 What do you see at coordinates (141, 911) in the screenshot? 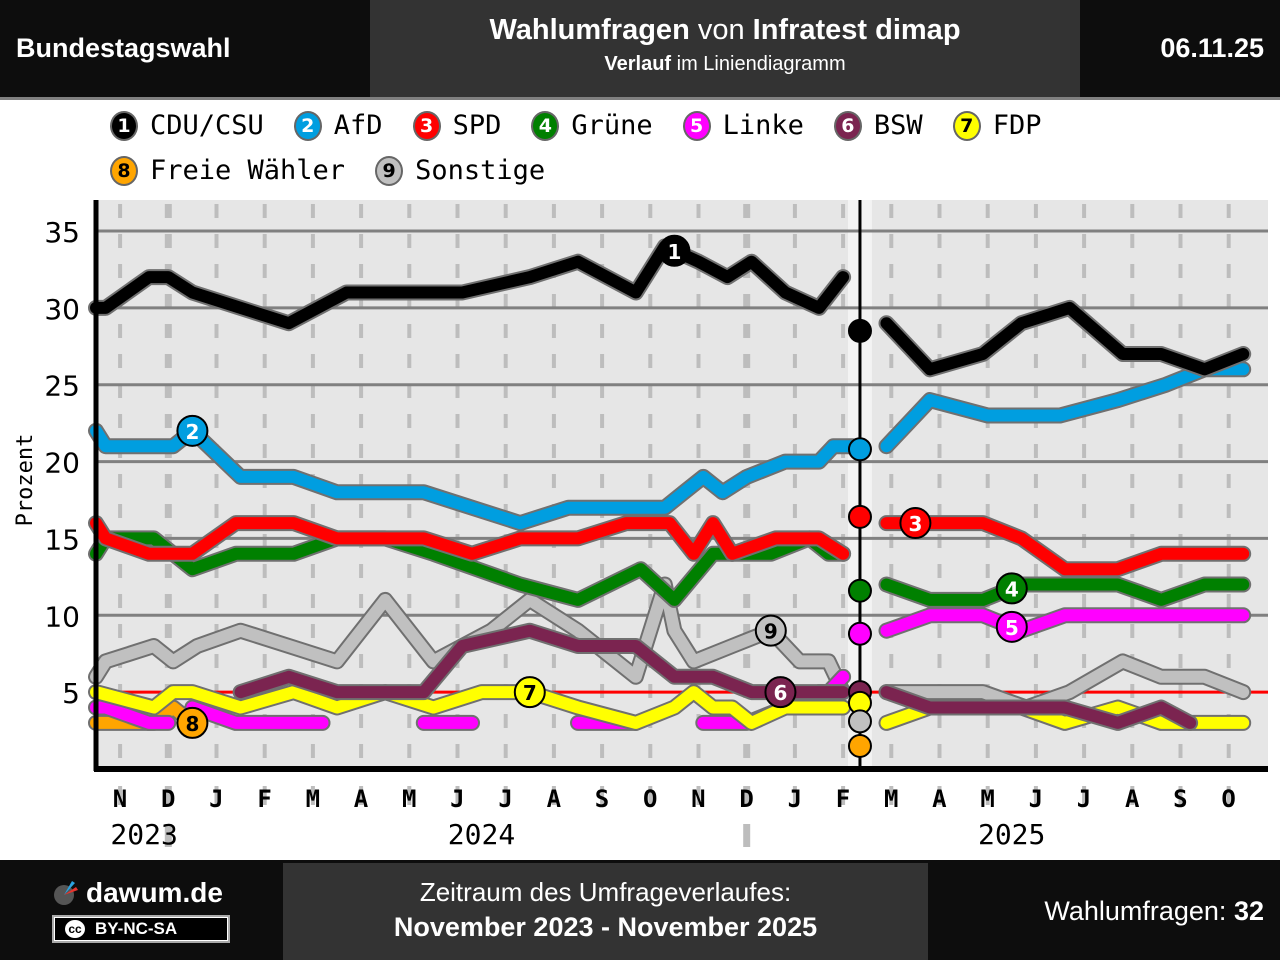
I see `footer-branding: dawum.de cc BY-NC-SA` at bounding box center [141, 911].